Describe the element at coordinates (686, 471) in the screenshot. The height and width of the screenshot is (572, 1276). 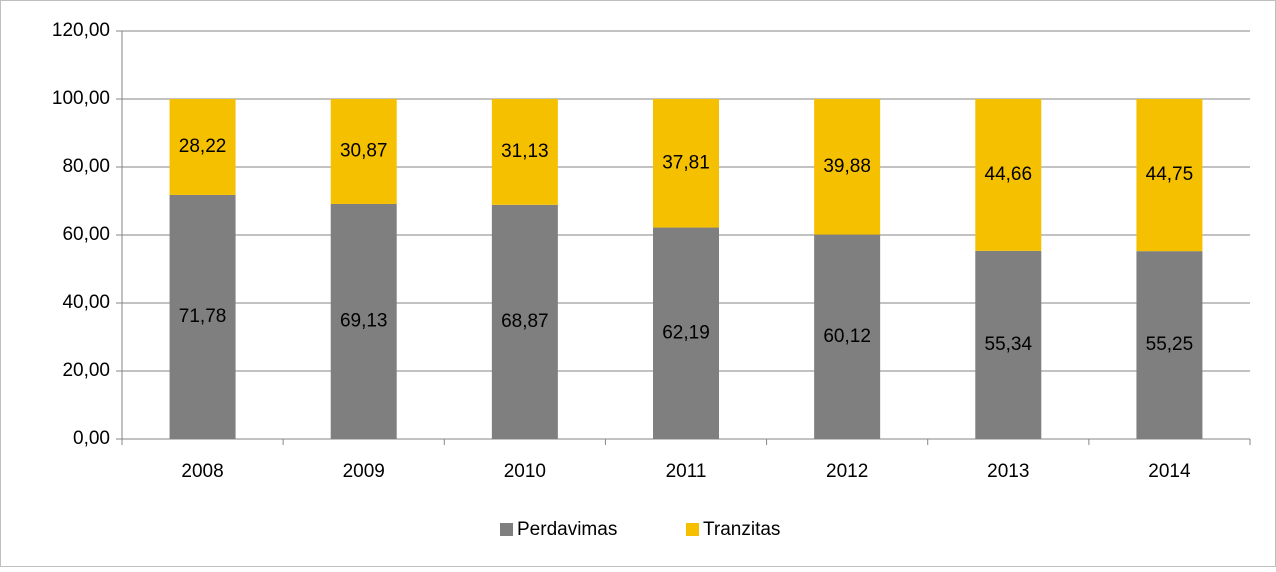
I see `x-tick-label: 2011` at that location.